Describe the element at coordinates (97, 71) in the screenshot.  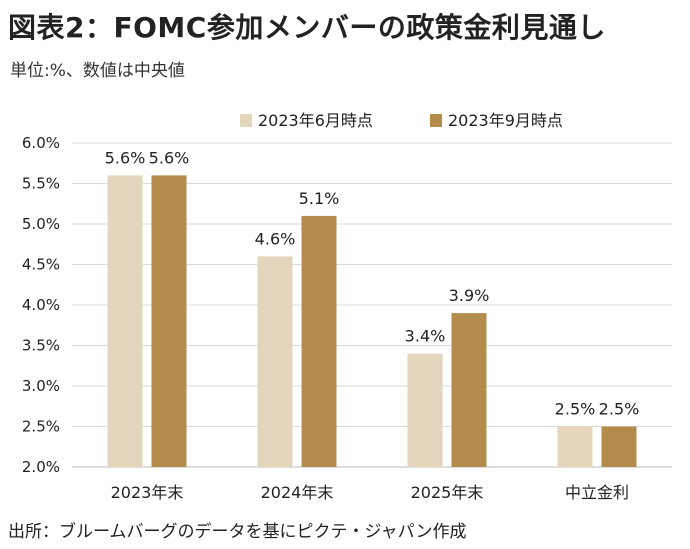
I see `unit-note: 単位:%、数値は中央値` at that location.